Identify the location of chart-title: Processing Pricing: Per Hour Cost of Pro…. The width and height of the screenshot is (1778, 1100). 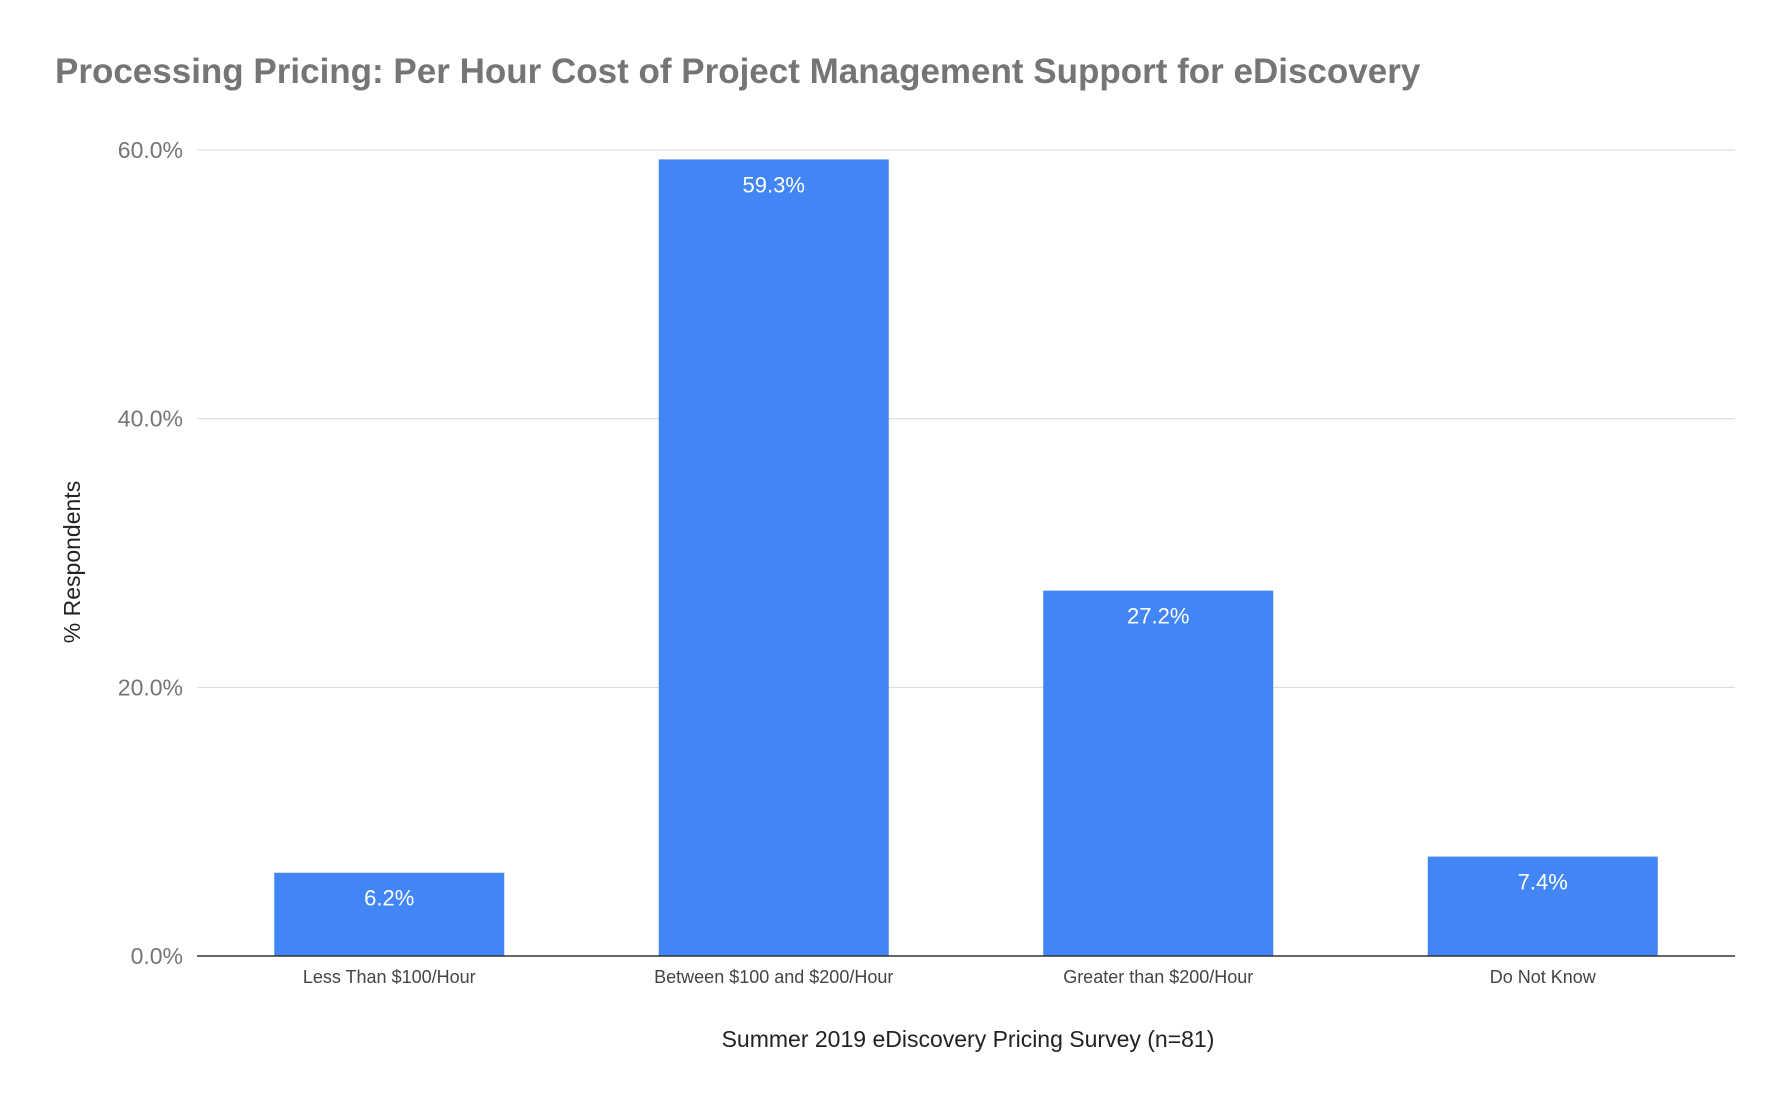
(738, 71).